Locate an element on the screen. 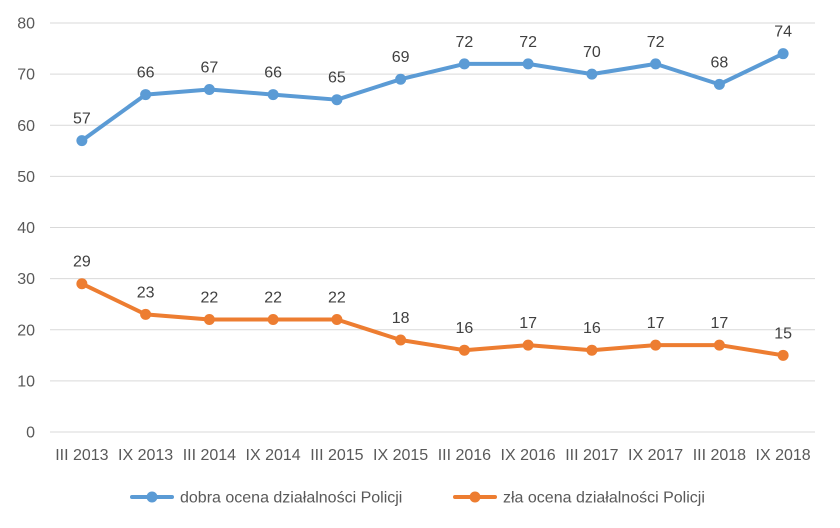 The height and width of the screenshot is (528, 840). x-tick-label: III 2014 is located at coordinates (209, 455).